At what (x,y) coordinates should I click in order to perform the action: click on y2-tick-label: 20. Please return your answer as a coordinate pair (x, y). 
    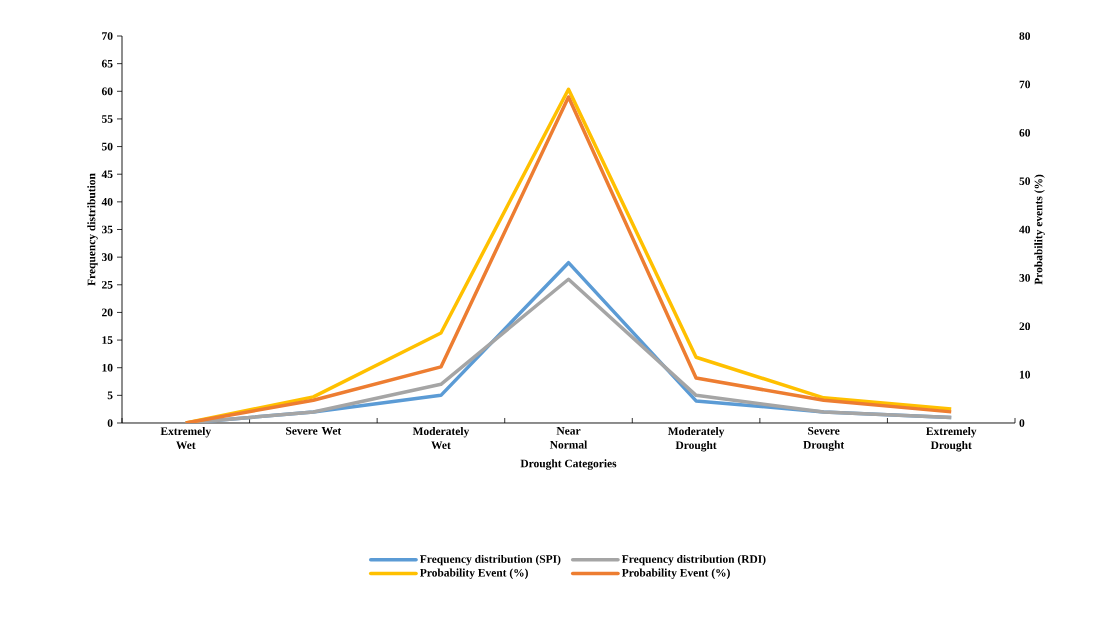
    Looking at the image, I should click on (1025, 326).